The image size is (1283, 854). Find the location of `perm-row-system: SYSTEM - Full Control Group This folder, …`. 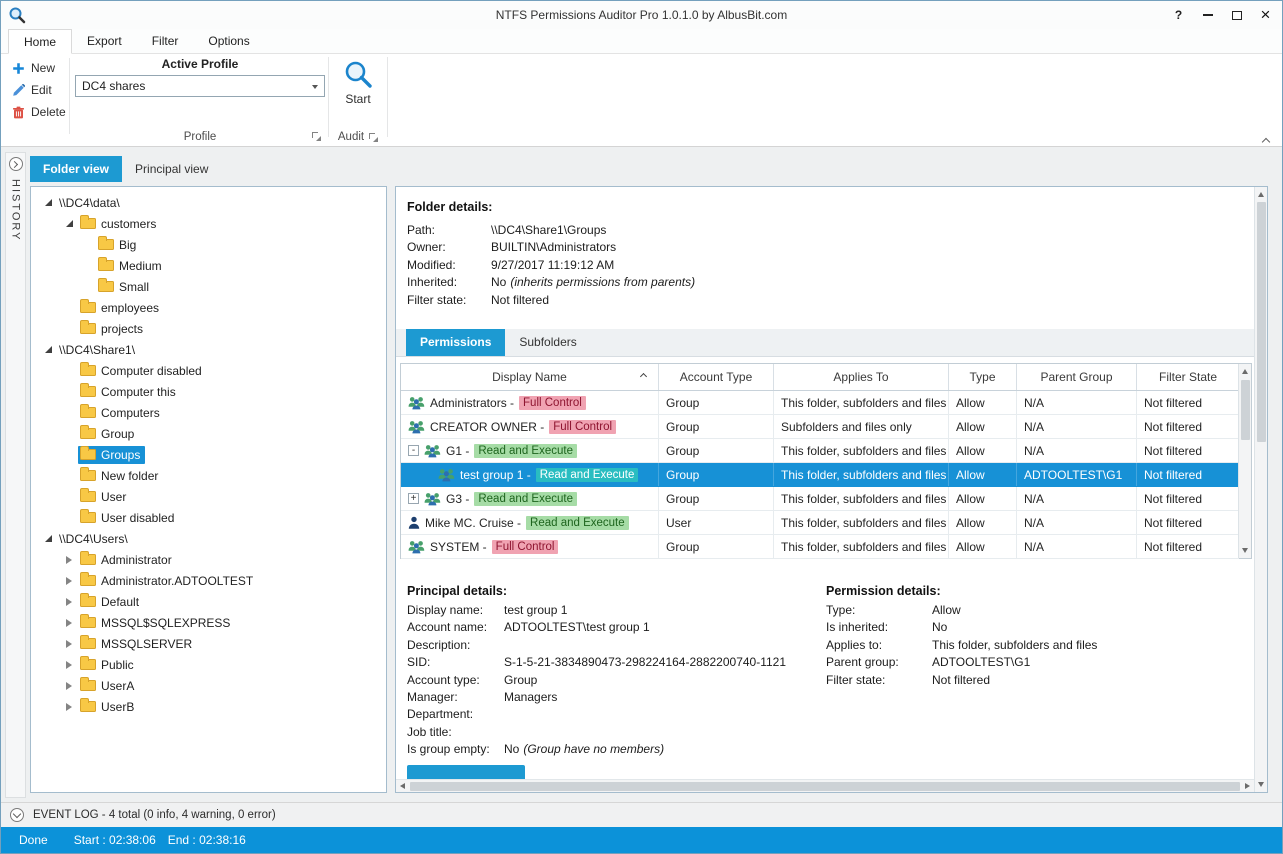

perm-row-system: SYSTEM - Full Control Group This folder, … is located at coordinates (820, 547).